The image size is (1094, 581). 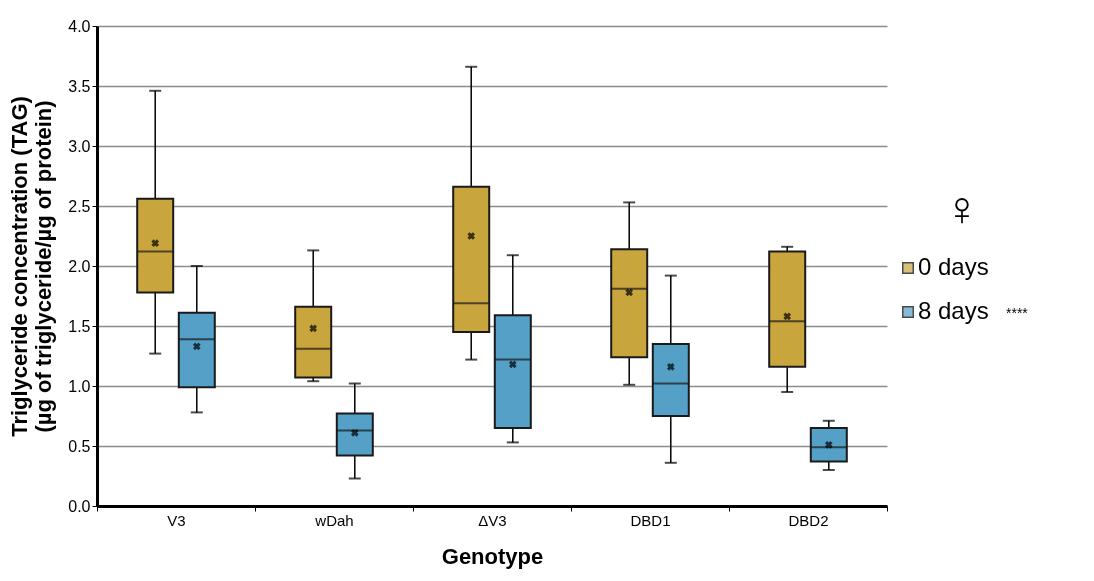 I want to click on x-tick-label: DBD1, so click(x=650, y=520).